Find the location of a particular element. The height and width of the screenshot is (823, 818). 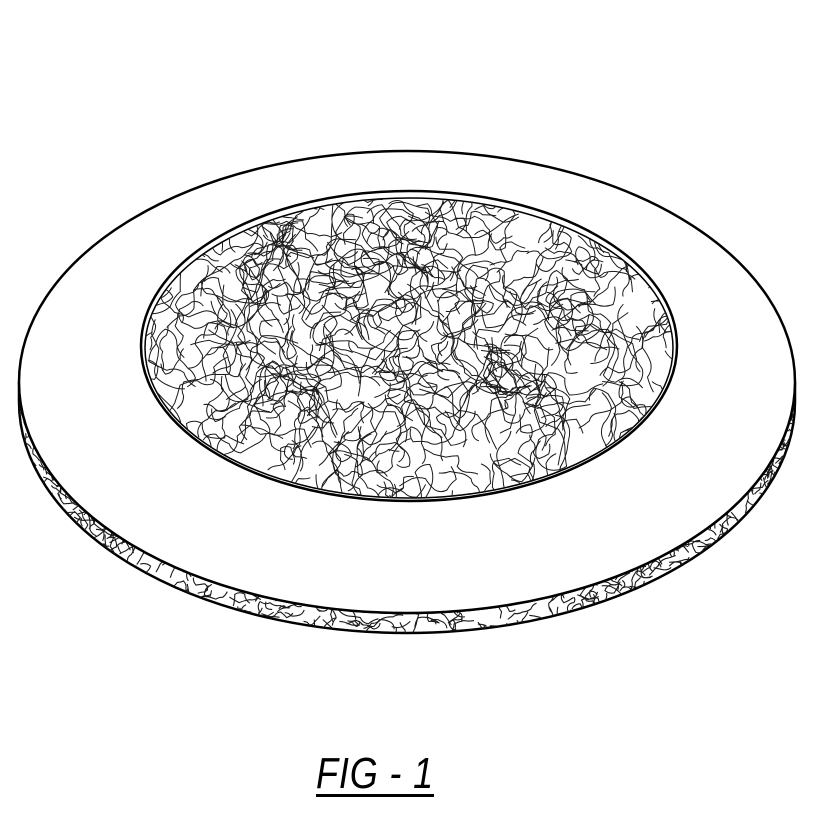

figure-label: FIG - 1 is located at coordinates (375, 774).